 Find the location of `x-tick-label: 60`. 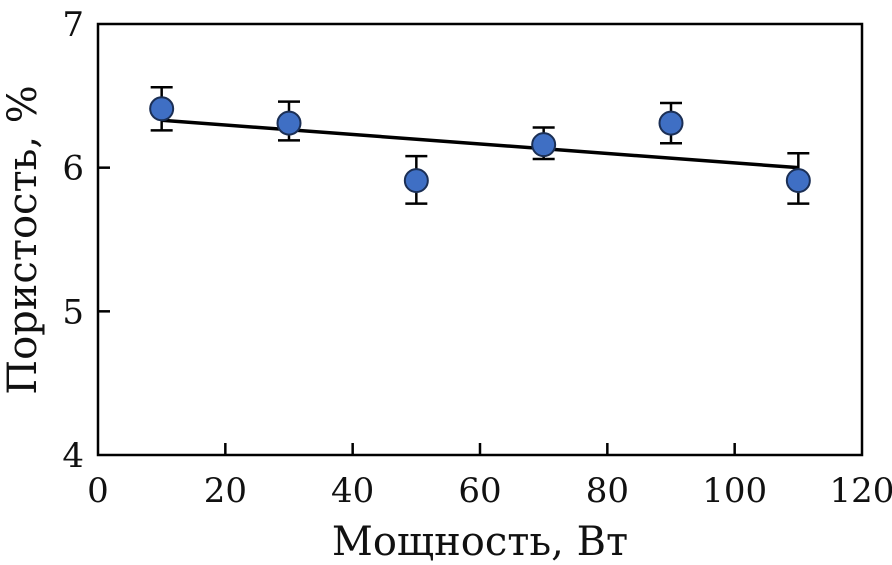

x-tick-label: 60 is located at coordinates (479, 491).